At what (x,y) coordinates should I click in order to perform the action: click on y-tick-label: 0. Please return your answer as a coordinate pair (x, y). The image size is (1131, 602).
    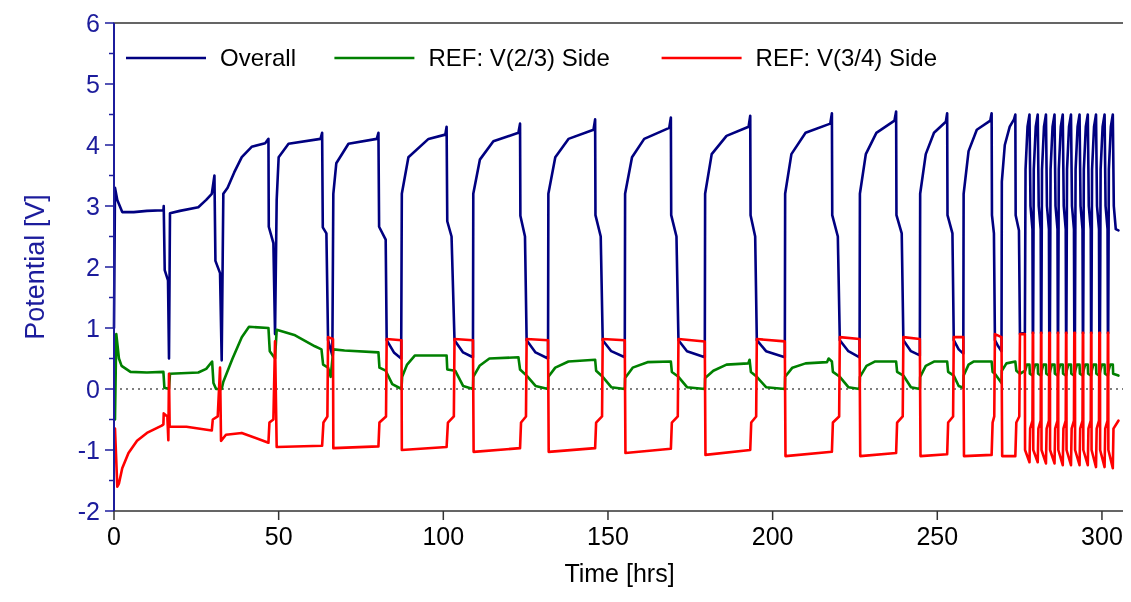
    Looking at the image, I should click on (93, 389).